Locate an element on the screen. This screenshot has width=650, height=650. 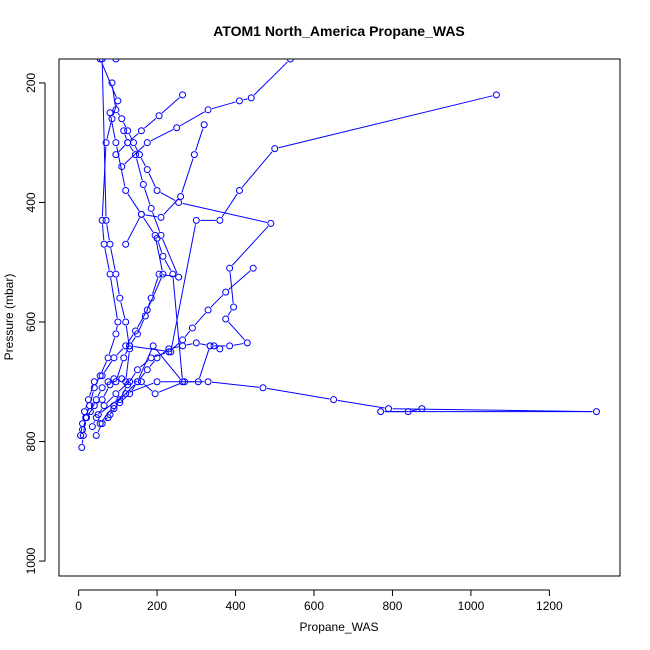
x-axis: 0 200 400 600 800 1000 1200 is located at coordinates (319, 601).